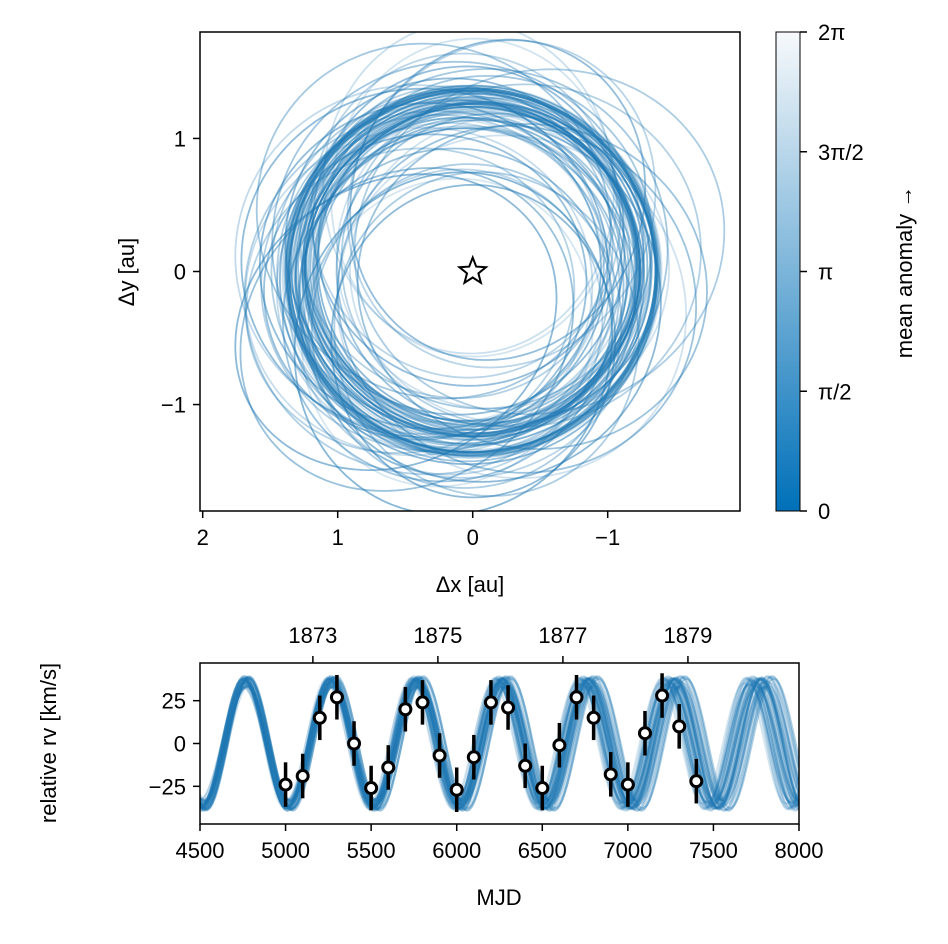 The width and height of the screenshot is (948, 944). Describe the element at coordinates (687, 635) in the screenshot. I see `top-tick-label: 1879` at that location.